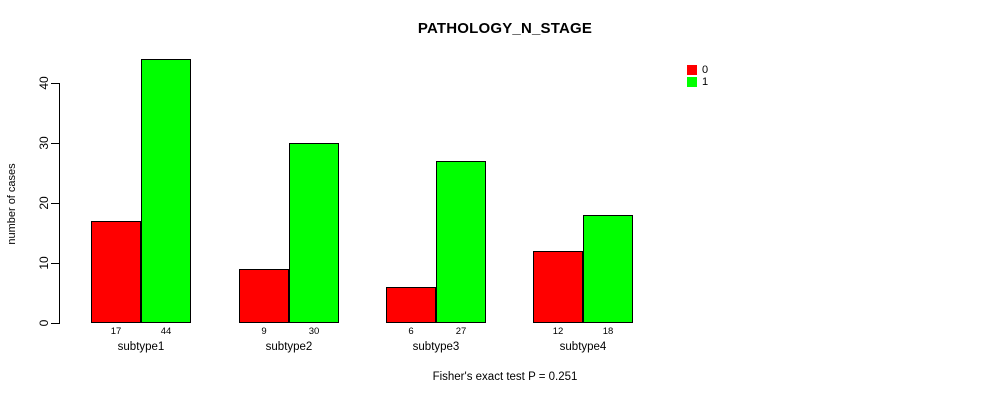 This screenshot has height=400, width=990. What do you see at coordinates (264, 331) in the screenshot?
I see `bar-value-label: 9` at bounding box center [264, 331].